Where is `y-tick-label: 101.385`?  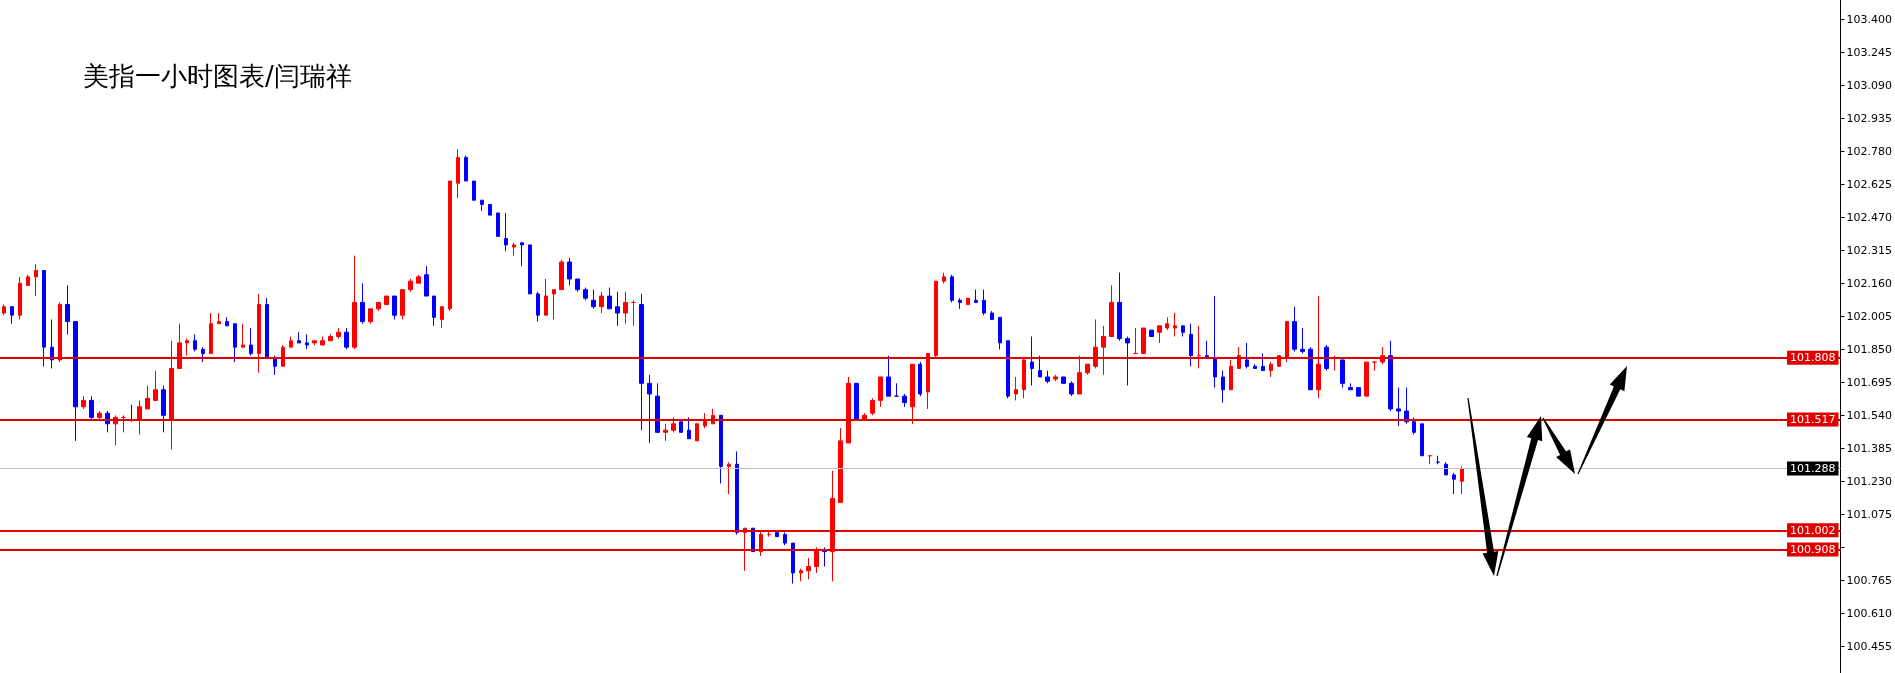 y-tick-label: 101.385 is located at coordinates (1869, 448).